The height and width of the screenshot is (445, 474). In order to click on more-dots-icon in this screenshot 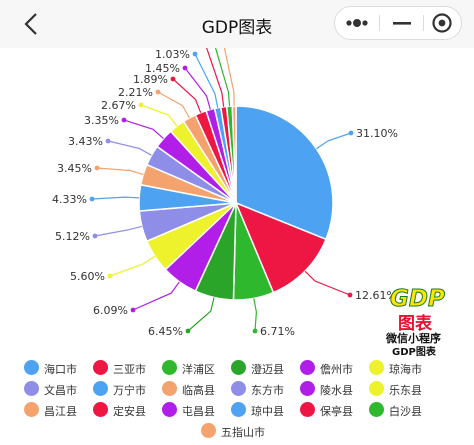, I will do `click(357, 23)`.